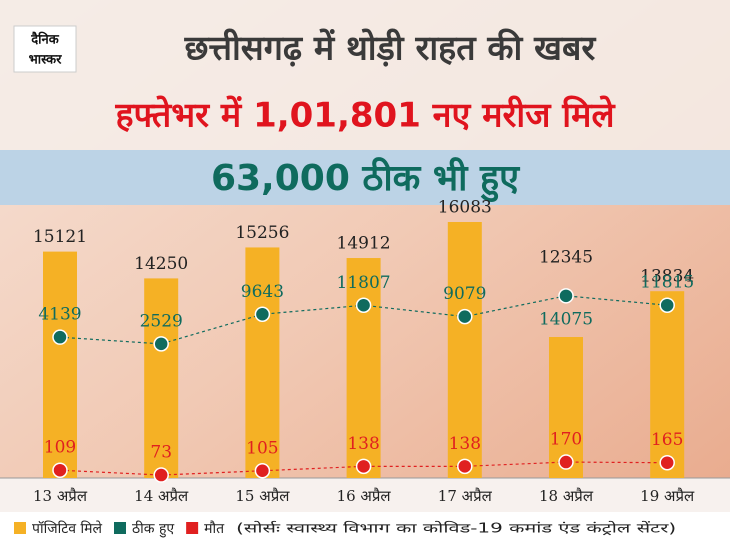 The width and height of the screenshot is (730, 552). What do you see at coordinates (161, 321) in the screenshot?
I see `point-value-label: 2529` at bounding box center [161, 321].